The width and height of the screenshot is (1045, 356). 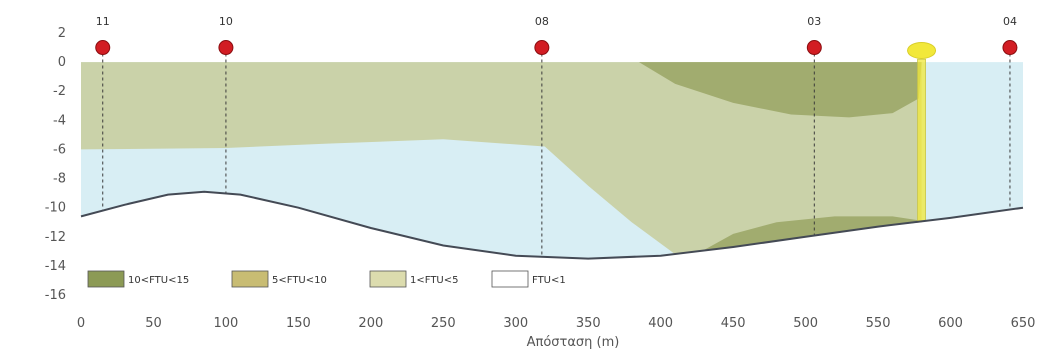 What do you see at coordinates (443, 323) in the screenshot?
I see `x-tick-label: 250` at bounding box center [443, 323].